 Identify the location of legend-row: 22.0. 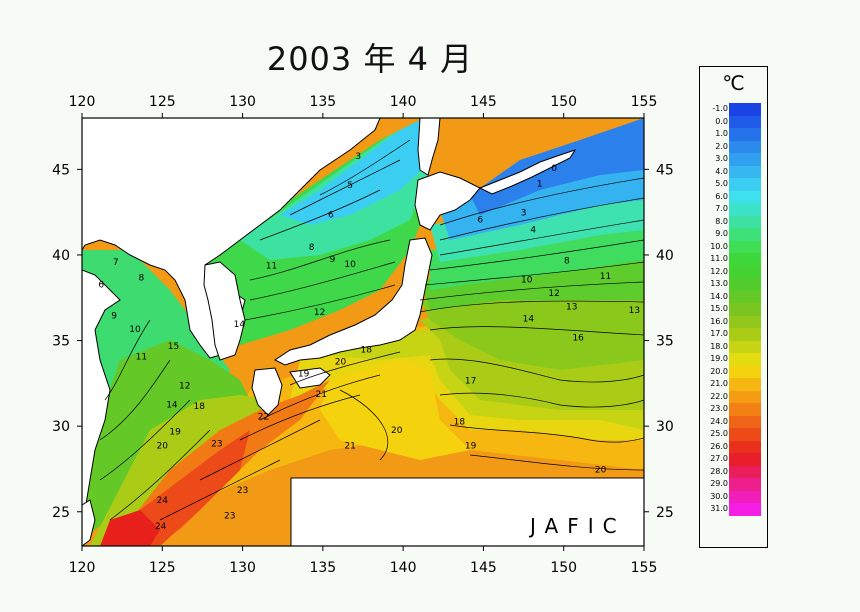
(733, 396).